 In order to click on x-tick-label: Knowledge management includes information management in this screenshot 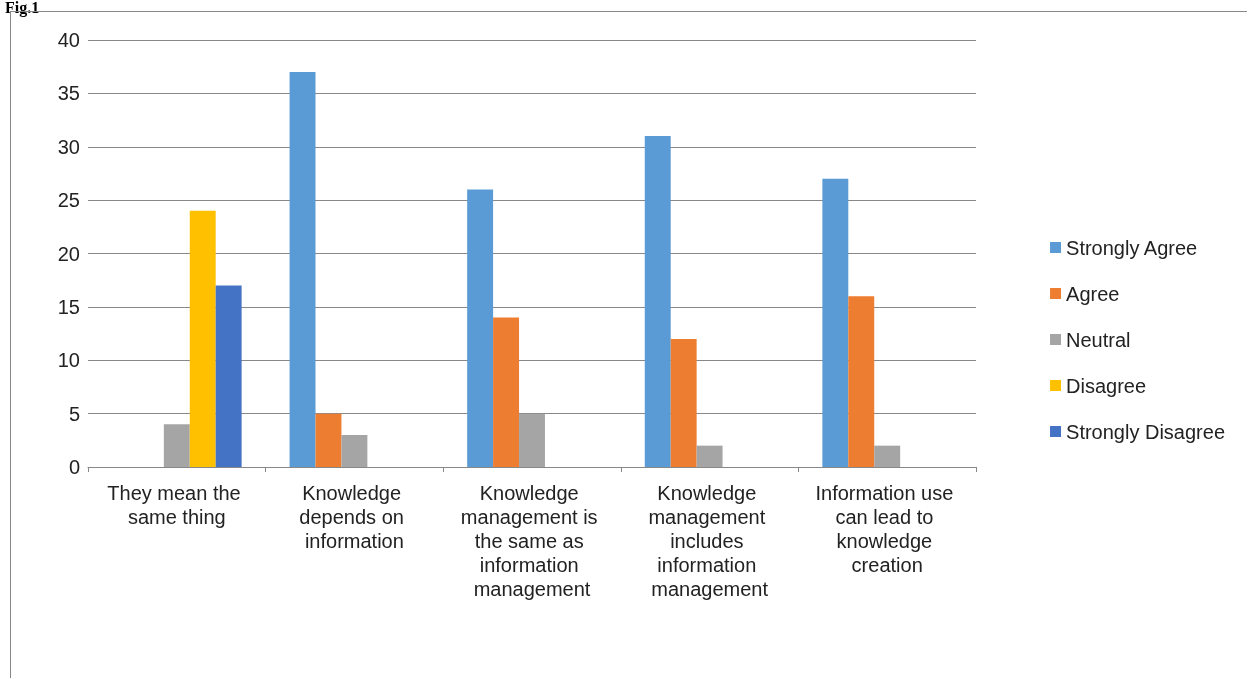, I will do `click(709, 541)`.